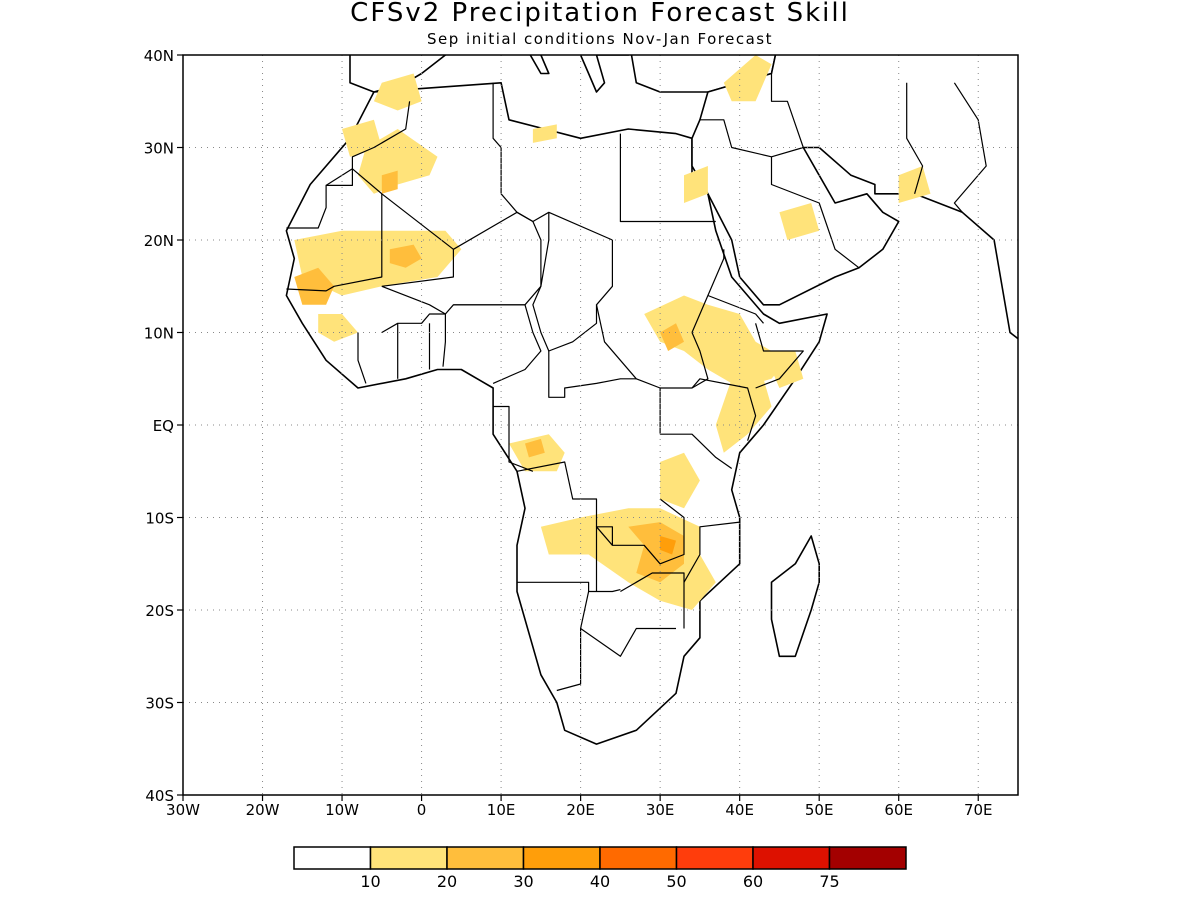  What do you see at coordinates (676, 881) in the screenshot?
I see `colorbar-label: 50` at bounding box center [676, 881].